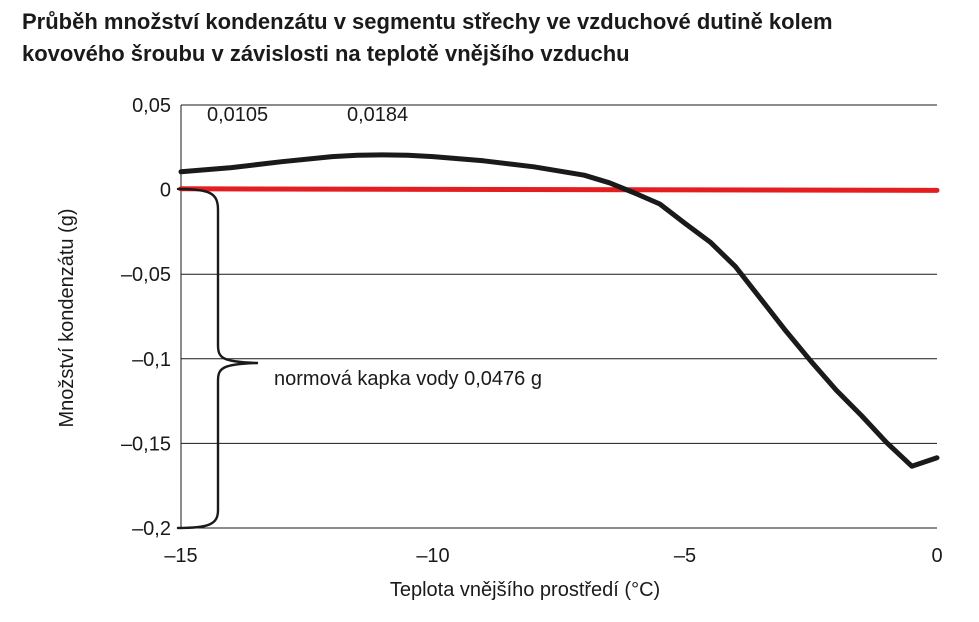 The image size is (979, 622). What do you see at coordinates (408, 379) in the screenshot?
I see `water-drop-annotation: normová kapka vody 0,0476 g` at bounding box center [408, 379].